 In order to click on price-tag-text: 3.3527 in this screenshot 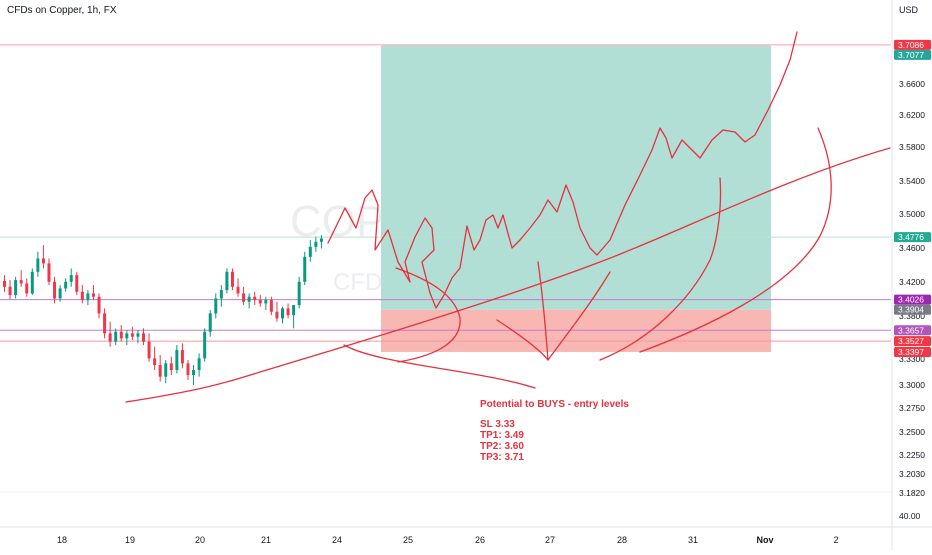, I will do `click(911, 341)`.